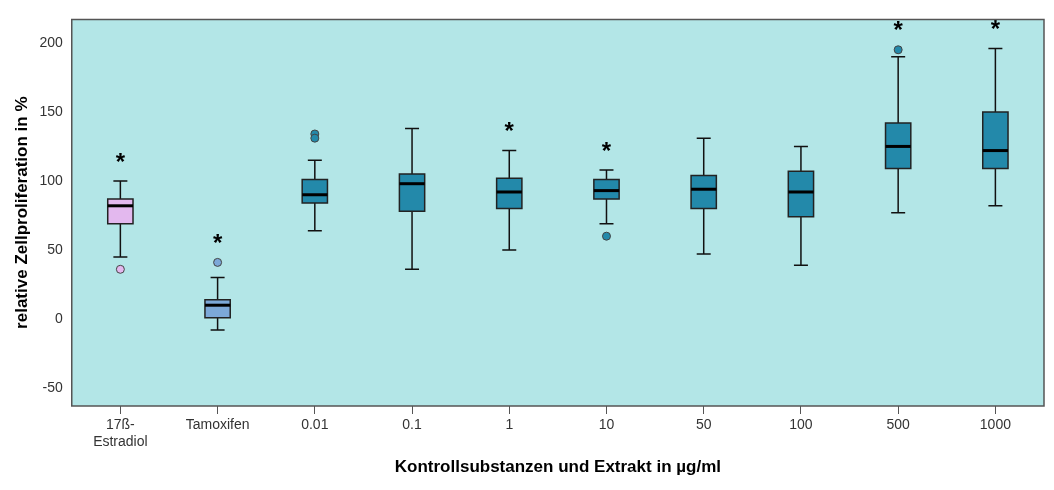  I want to click on y-tick-label: 100, so click(51, 179).